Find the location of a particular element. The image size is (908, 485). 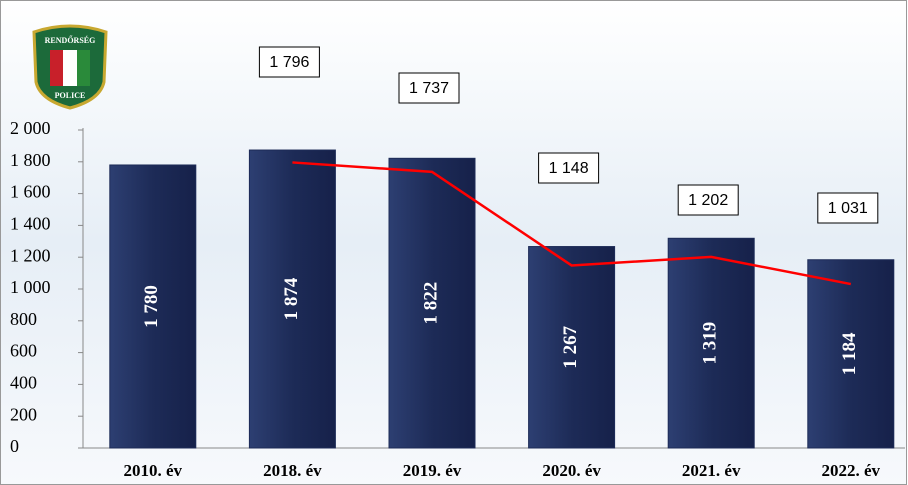

y-tick-label: 2 000 is located at coordinates (30, 128).